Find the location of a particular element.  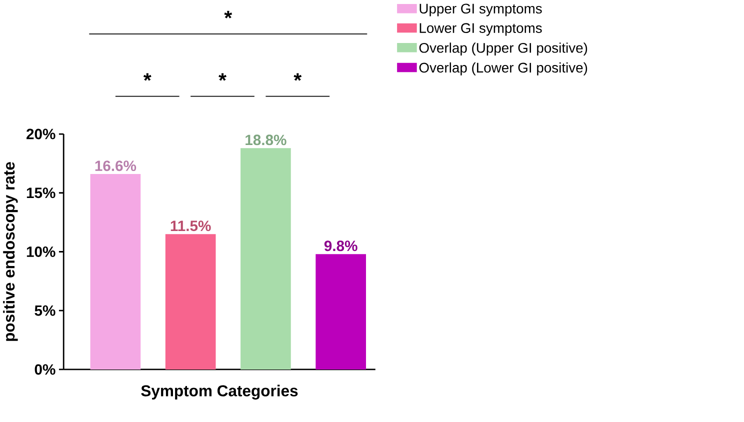

y-tick-label: 15% is located at coordinates (41, 192).